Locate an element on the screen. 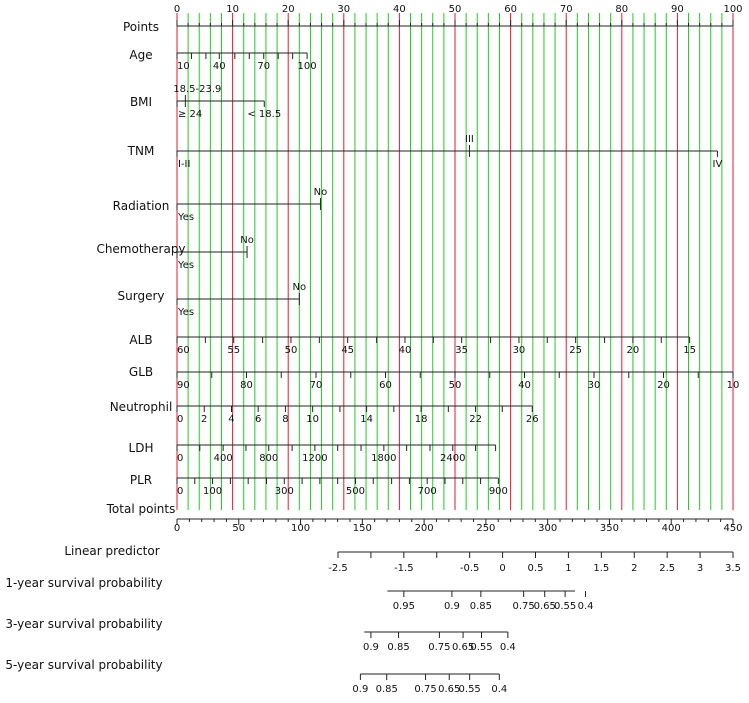 This screenshot has height=703, width=749. points-tick-label: 100 is located at coordinates (732, 9).